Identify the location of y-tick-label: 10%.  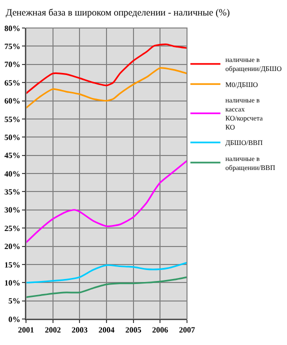
(12, 283).